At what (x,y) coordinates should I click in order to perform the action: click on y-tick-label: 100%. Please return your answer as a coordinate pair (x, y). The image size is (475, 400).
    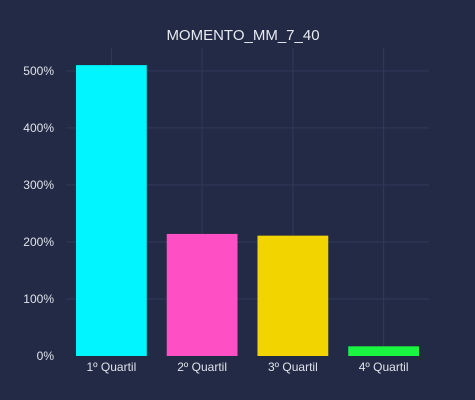
    Looking at the image, I should click on (38, 299).